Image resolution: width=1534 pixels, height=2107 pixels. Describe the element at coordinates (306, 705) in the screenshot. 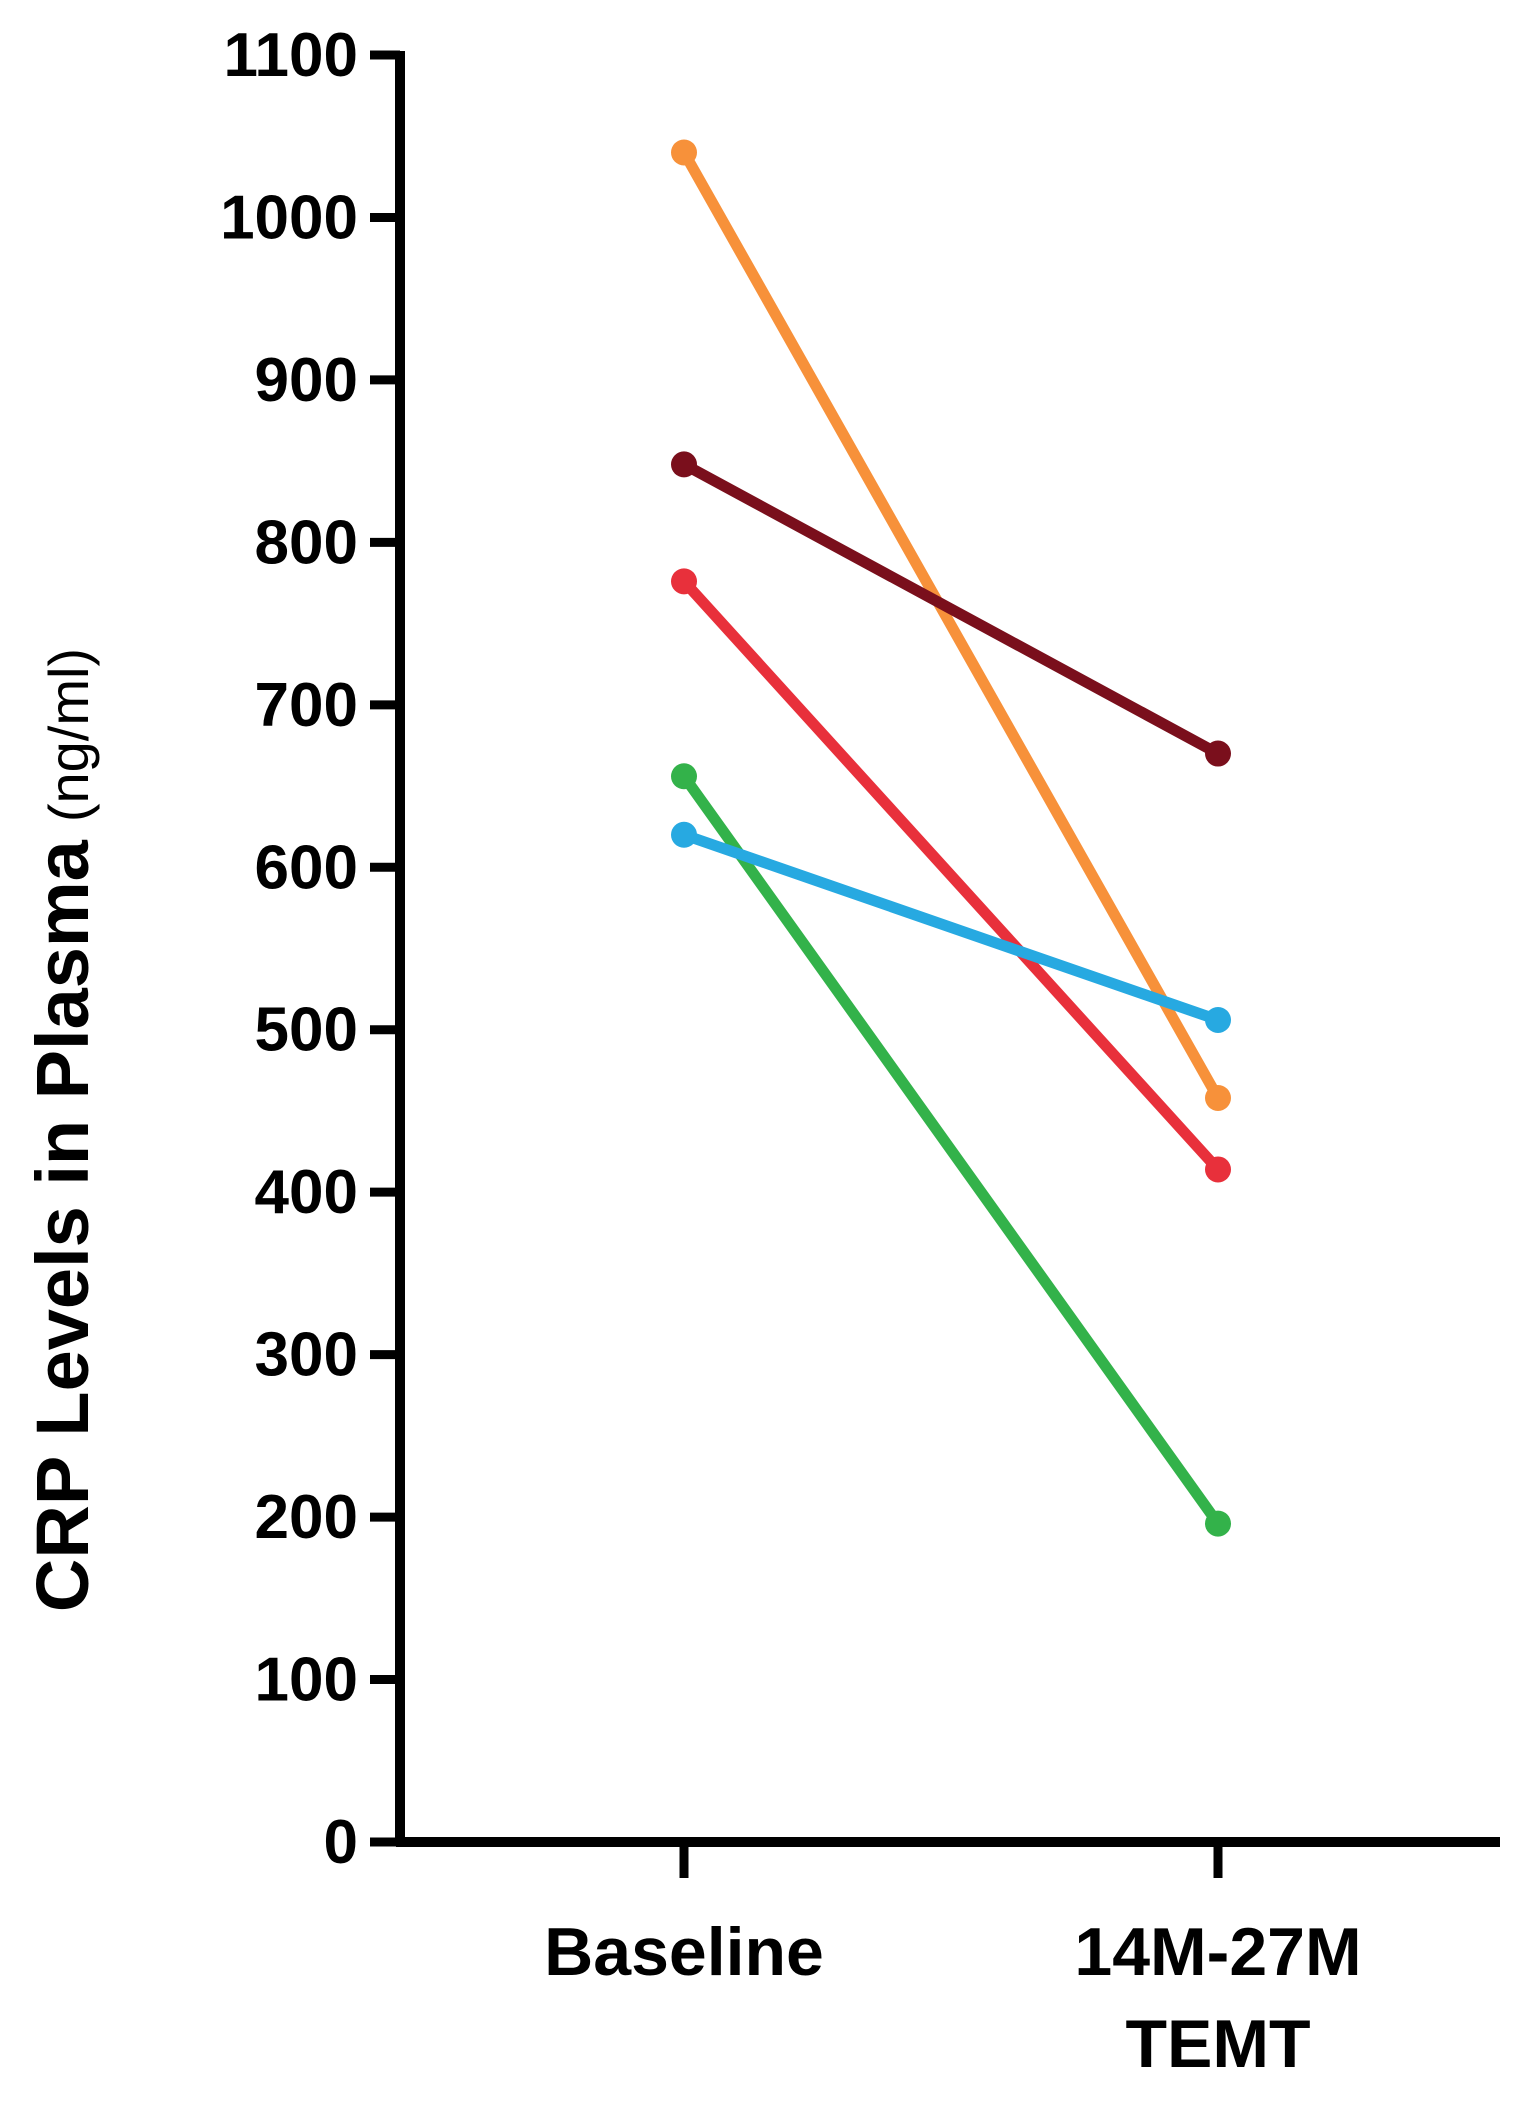

I see `y-tick-label: 700` at that location.